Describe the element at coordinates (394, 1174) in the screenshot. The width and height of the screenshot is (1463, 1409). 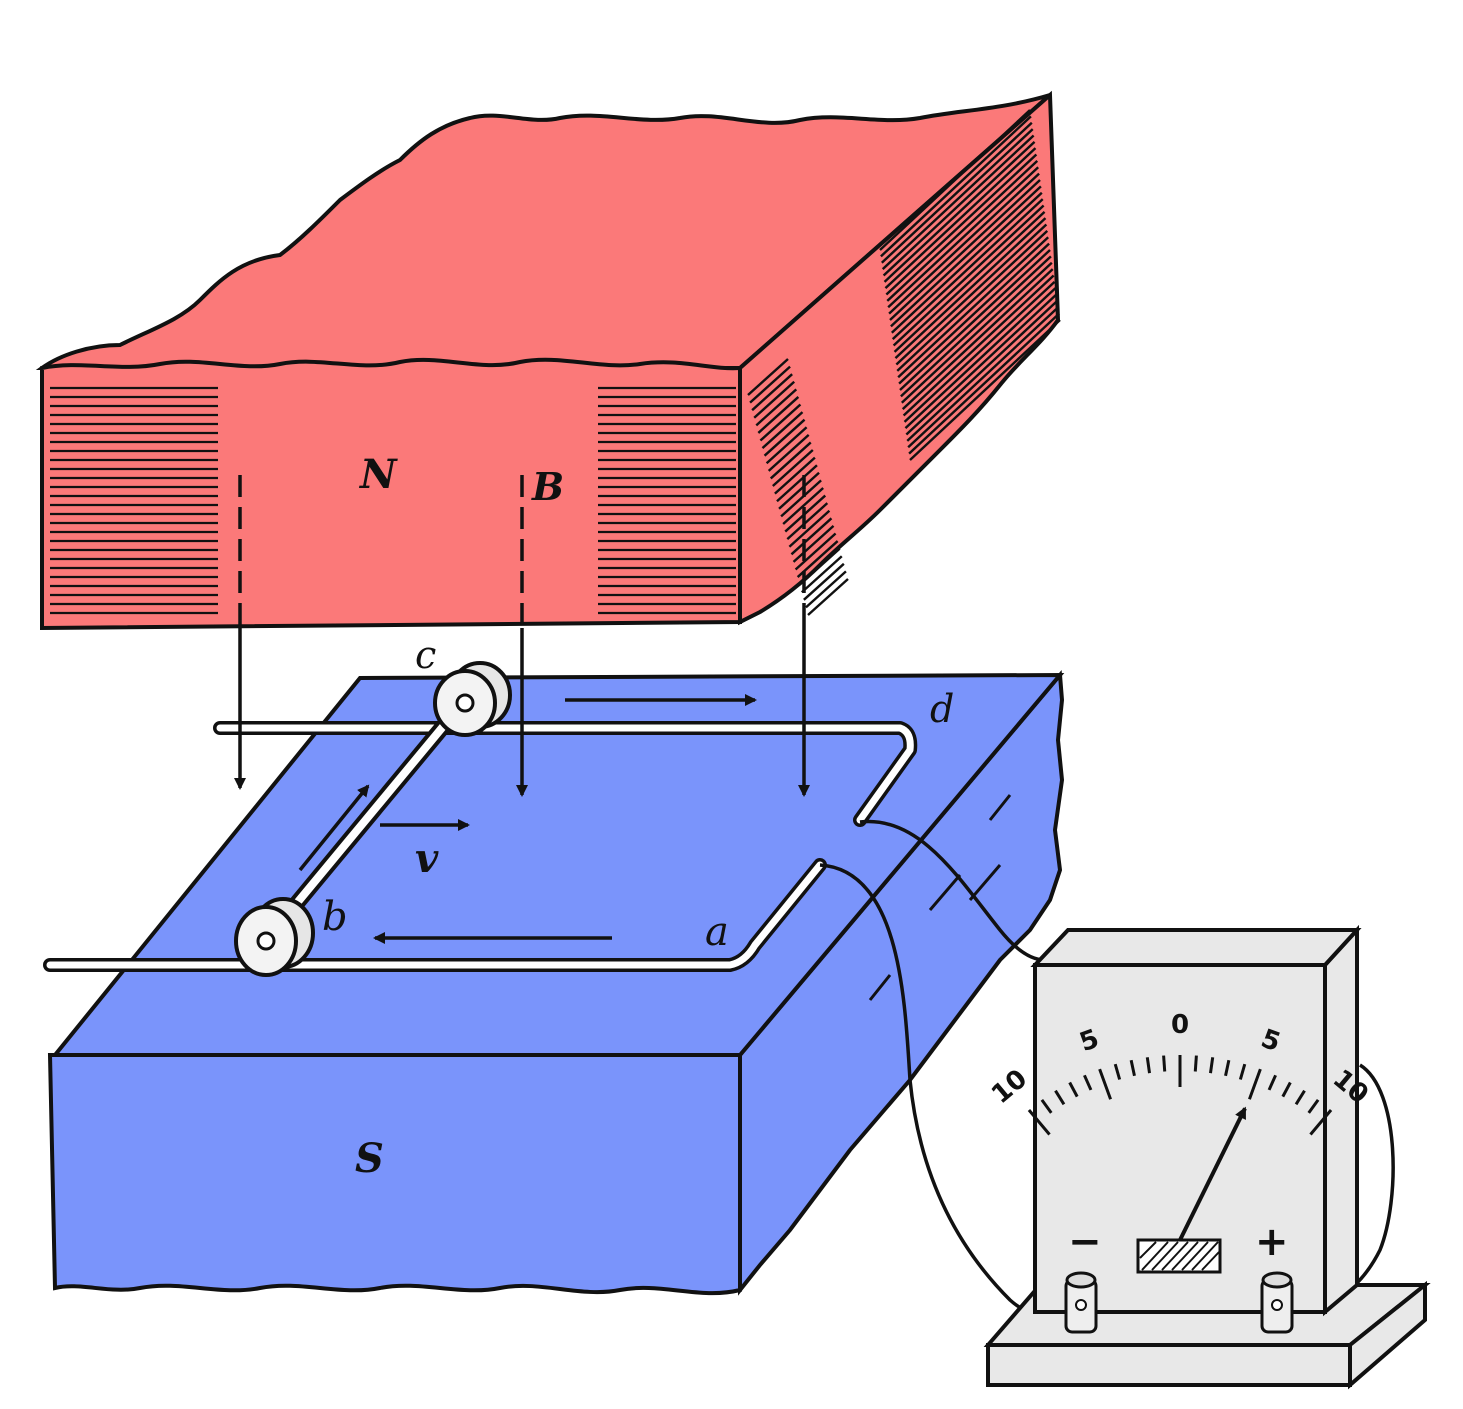
I see `south-magnet-front` at that location.